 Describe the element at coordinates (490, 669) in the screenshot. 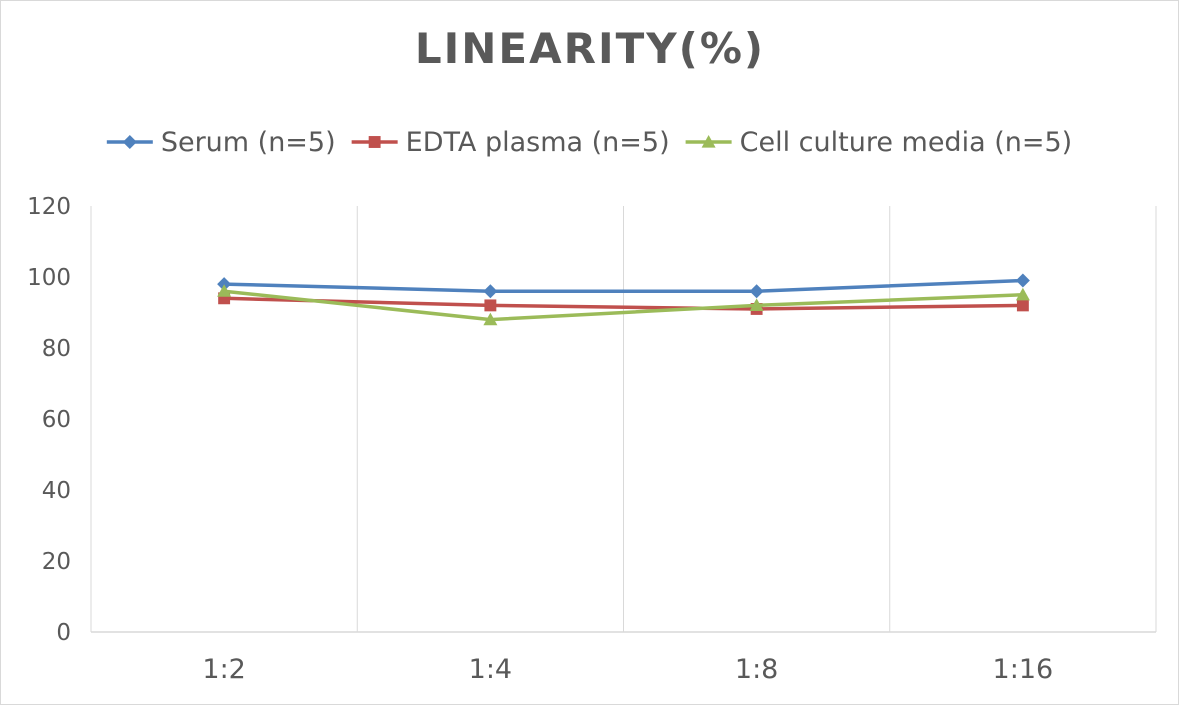

I see `x-tick-label: 1:4` at that location.